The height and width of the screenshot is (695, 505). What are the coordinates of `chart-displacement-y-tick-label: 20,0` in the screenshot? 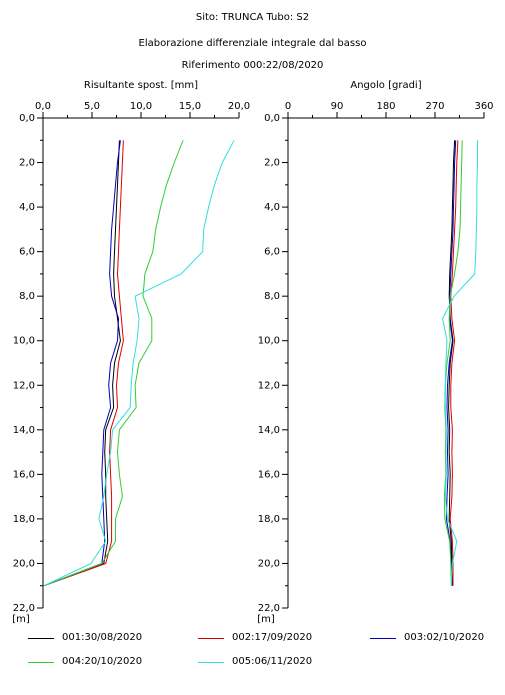 It's located at (24, 563).